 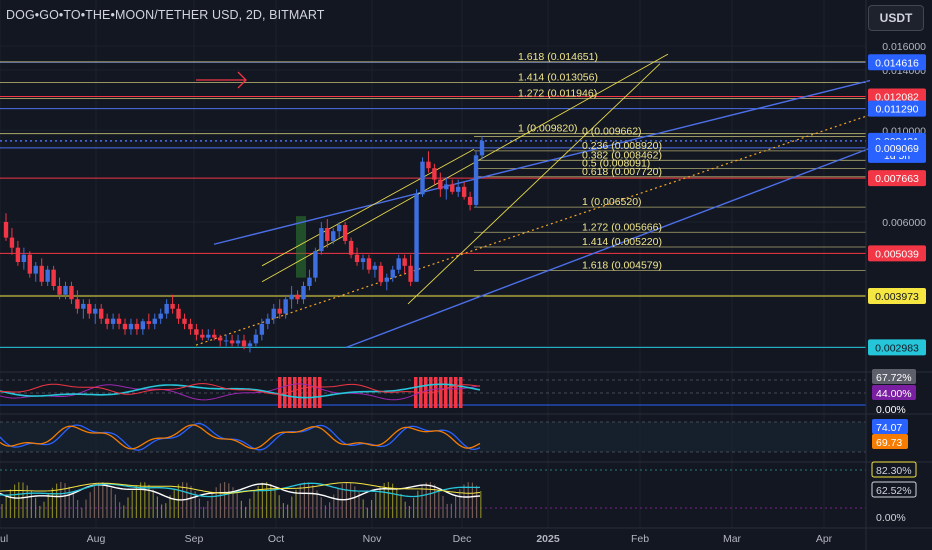 I want to click on price-tick-label: 0.016000, so click(x=904, y=47).